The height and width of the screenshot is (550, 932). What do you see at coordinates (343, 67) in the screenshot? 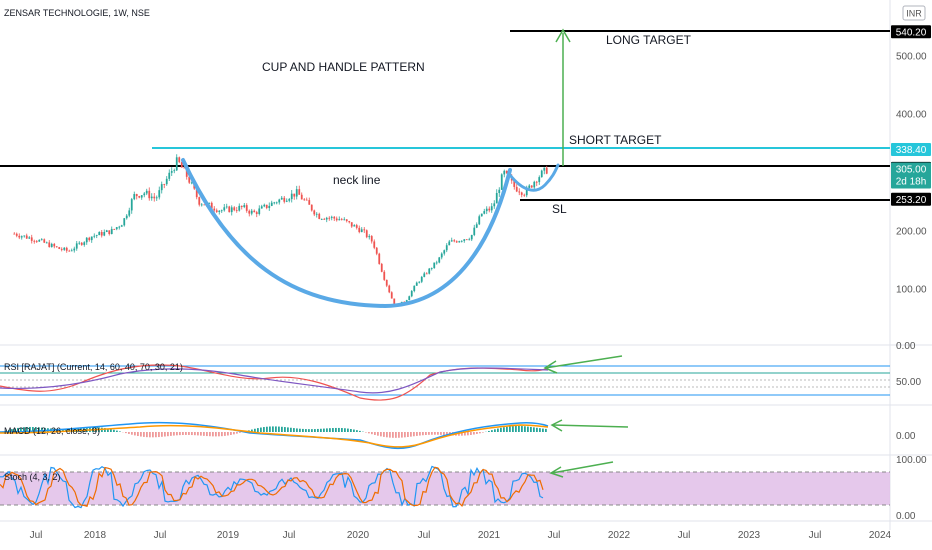
I see `pattern-label: CUP AND HANDLE PATTERN` at bounding box center [343, 67].